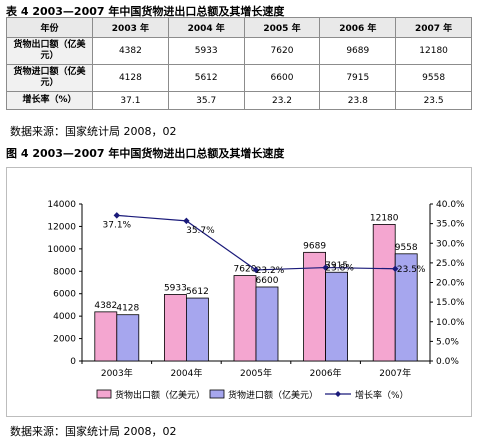  What do you see at coordinates (160, 395) in the screenshot?
I see `legend-label-export: 货物出口额（亿美元）` at bounding box center [160, 395].